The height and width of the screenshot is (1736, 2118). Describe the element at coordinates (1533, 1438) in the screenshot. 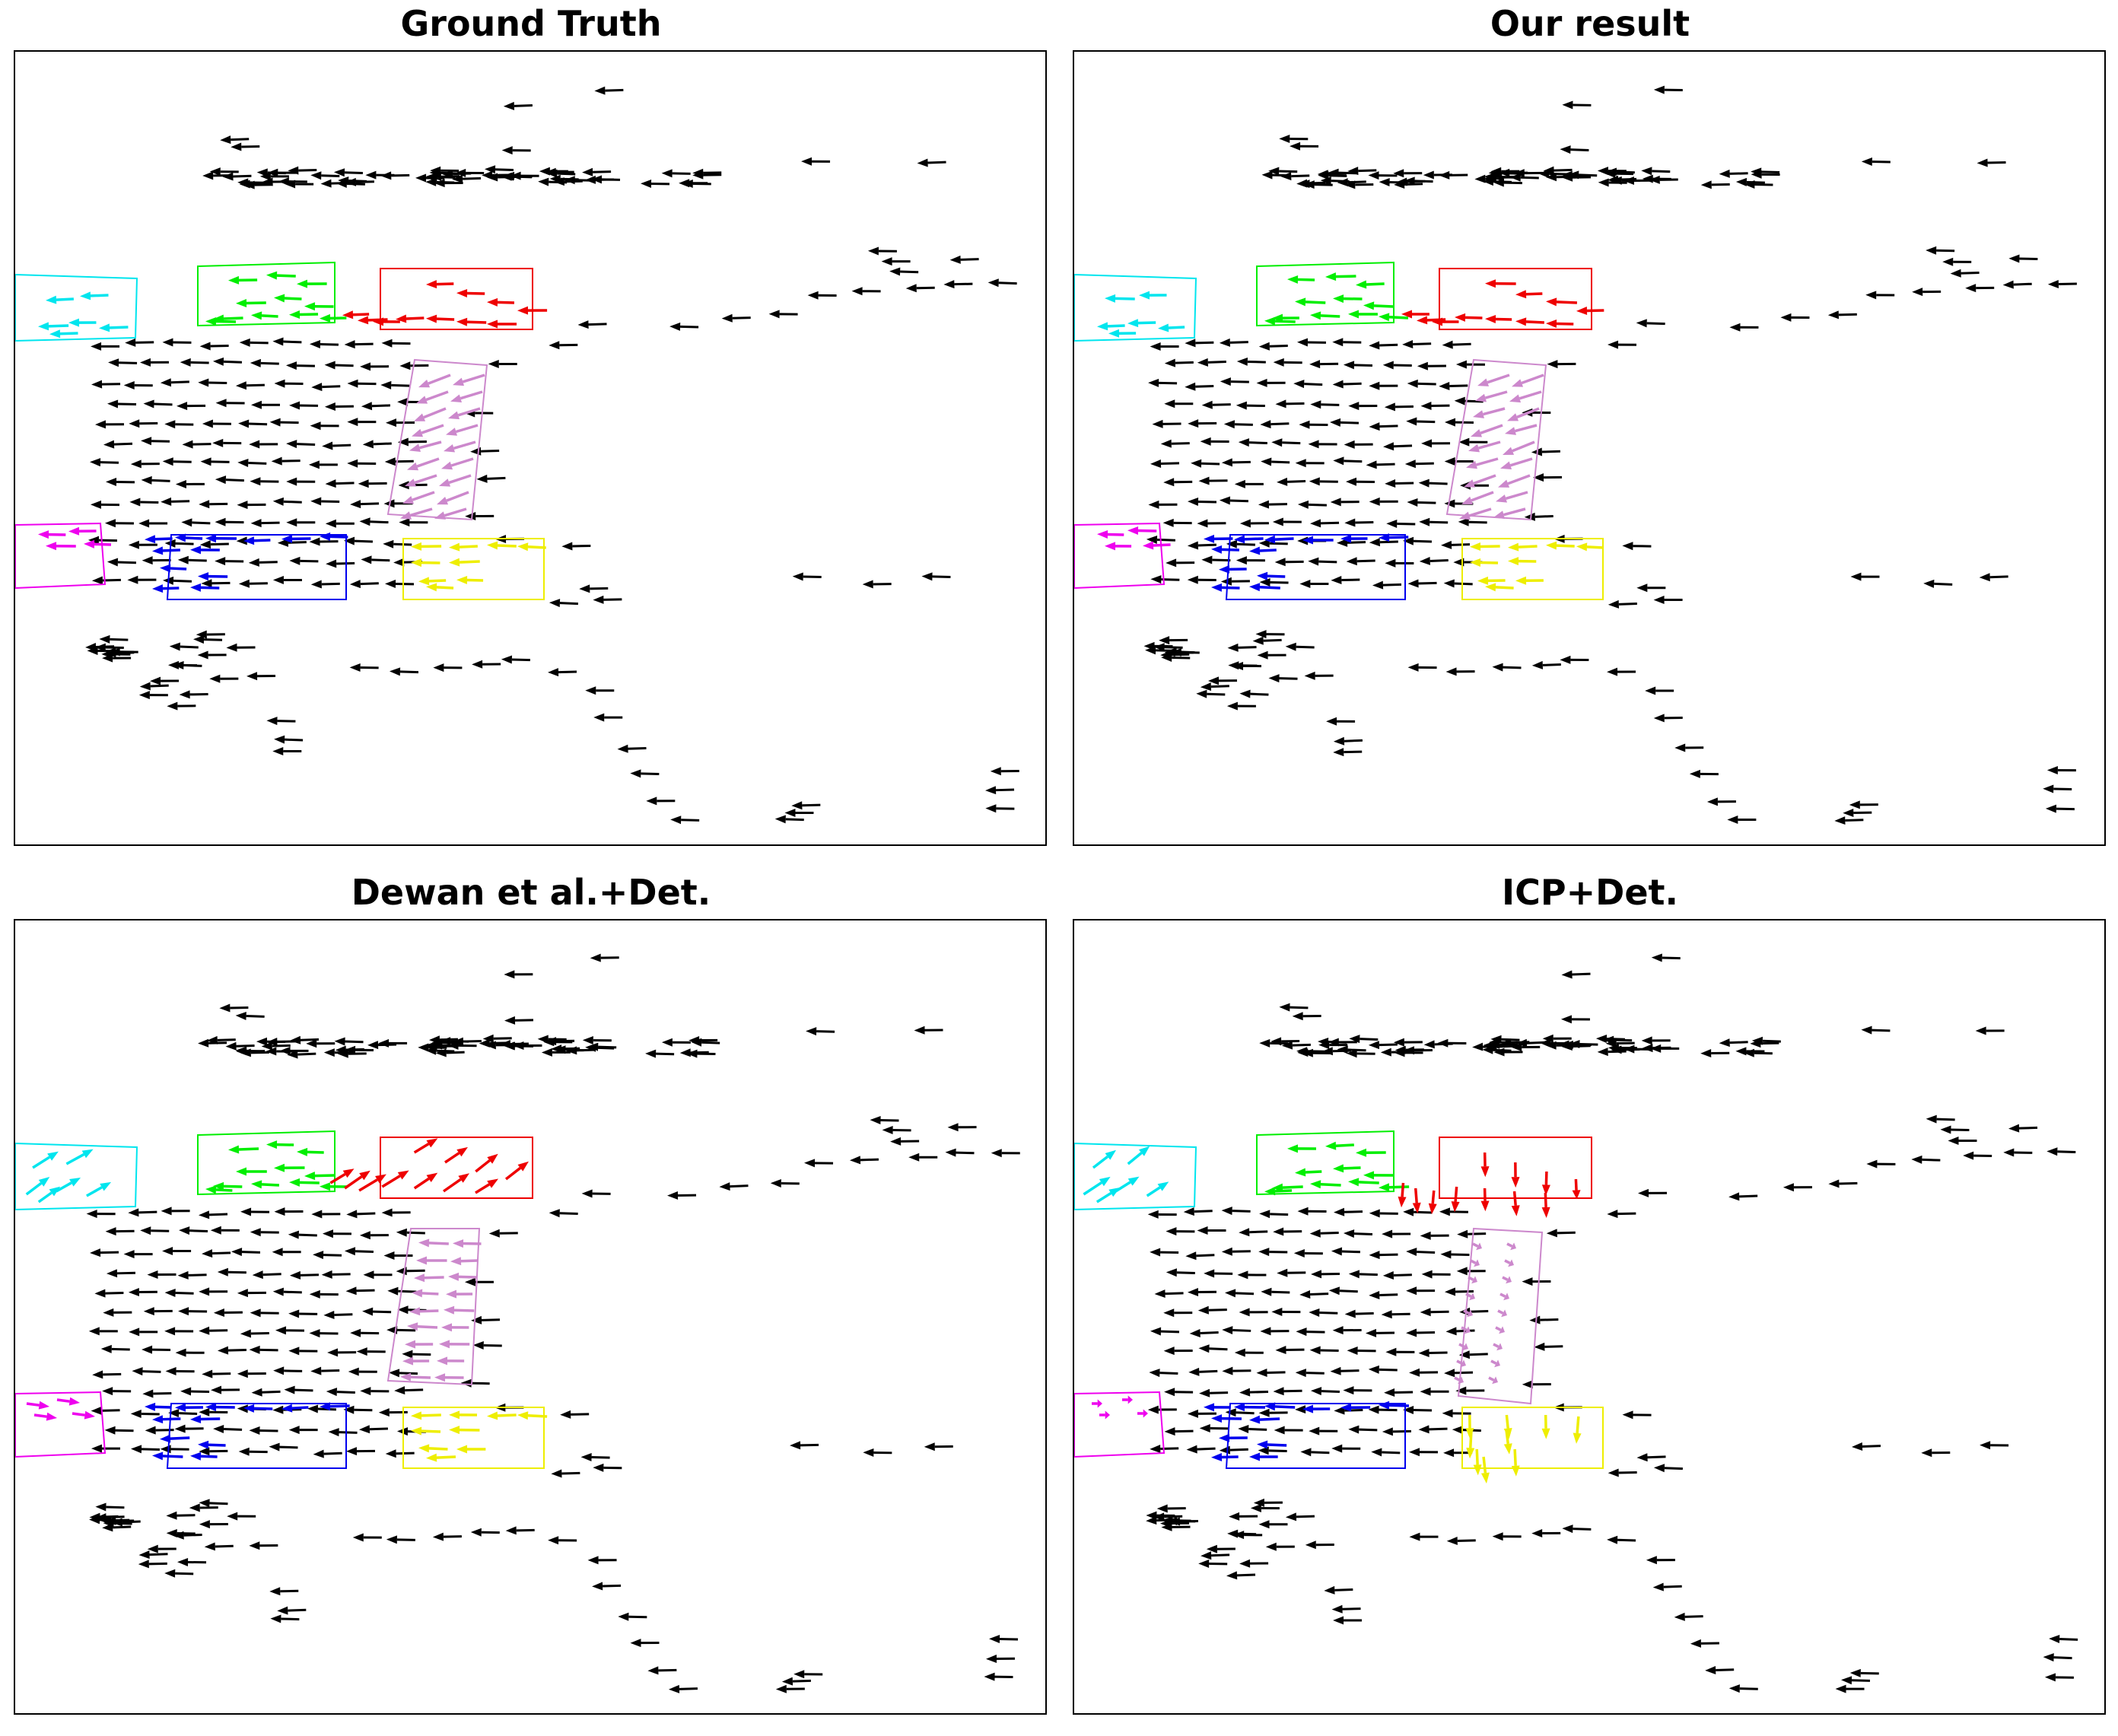

I see `yellow-object-box` at that location.